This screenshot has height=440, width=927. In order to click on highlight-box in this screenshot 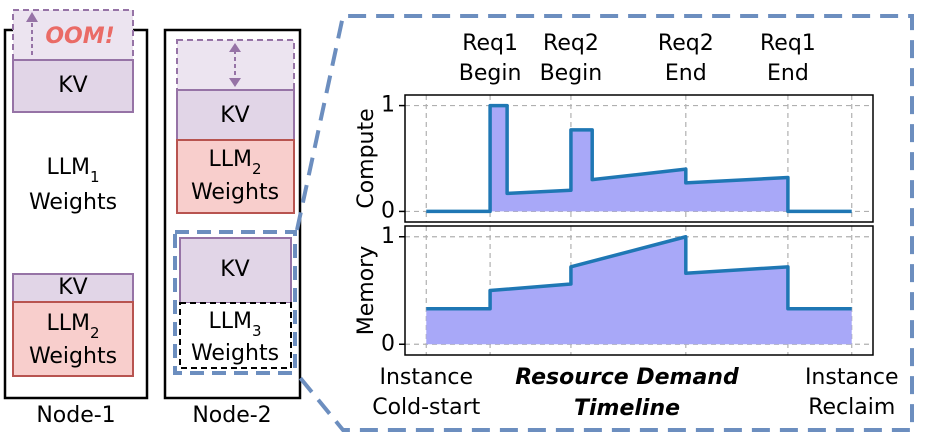, I will do `click(235, 302)`.